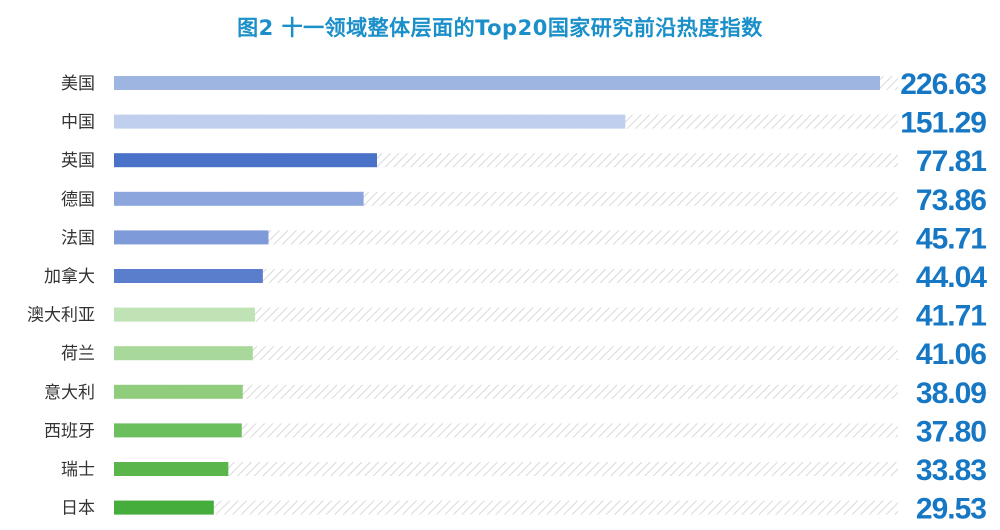 This screenshot has height=530, width=1000. What do you see at coordinates (951, 470) in the screenshot?
I see `value-label: 33.83` at bounding box center [951, 470].